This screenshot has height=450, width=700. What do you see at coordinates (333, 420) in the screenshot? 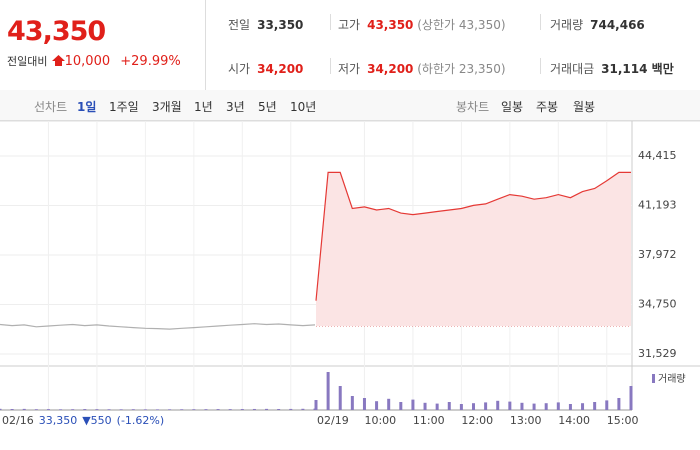
I see `x-date-label: 02/19` at bounding box center [333, 420].